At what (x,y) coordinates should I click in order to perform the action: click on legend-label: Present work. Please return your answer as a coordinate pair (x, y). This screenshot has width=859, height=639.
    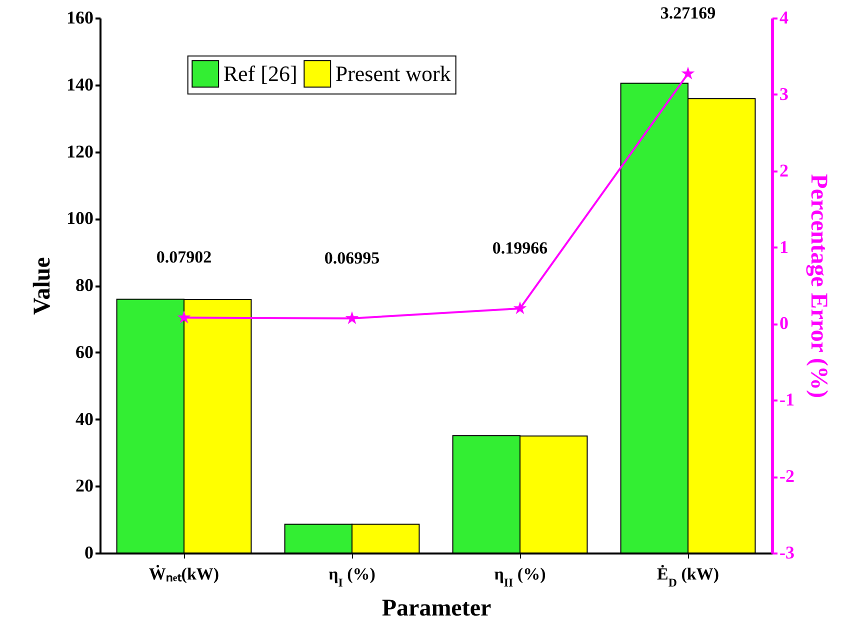
    Looking at the image, I should click on (393, 73).